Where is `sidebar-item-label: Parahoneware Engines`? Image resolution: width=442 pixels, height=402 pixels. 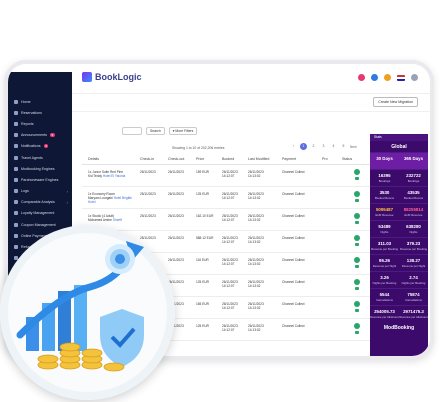 sidebar-item-label: Parahoneware Engines is located at coordinates (40, 179).